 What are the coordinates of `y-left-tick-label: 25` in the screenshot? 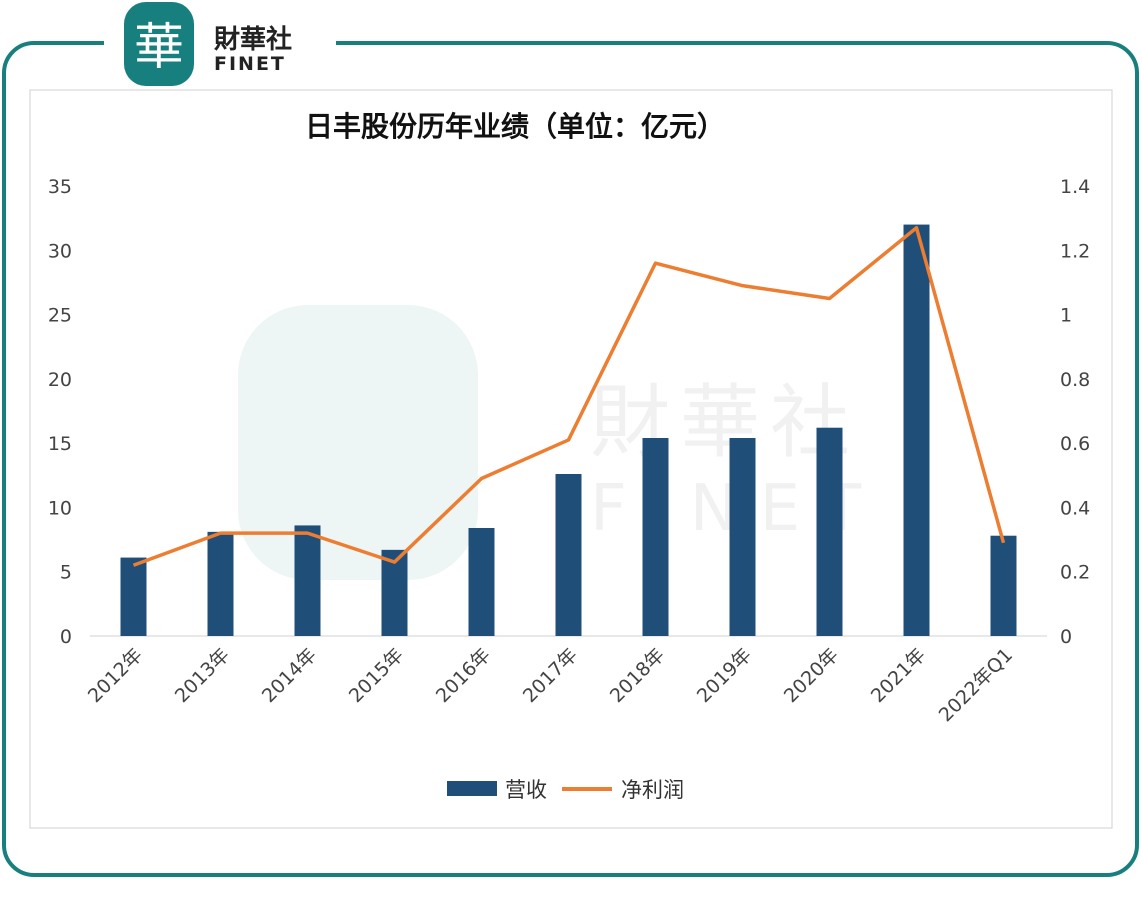 It's located at (60, 316).